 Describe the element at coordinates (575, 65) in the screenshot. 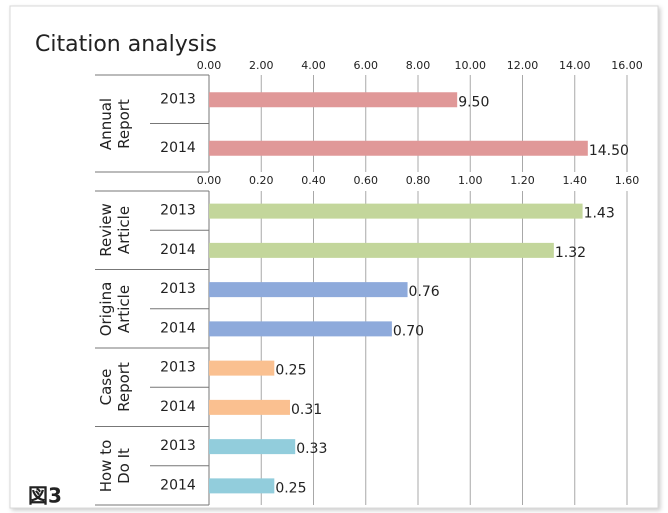

I see `x-tick-label: 14.00` at that location.